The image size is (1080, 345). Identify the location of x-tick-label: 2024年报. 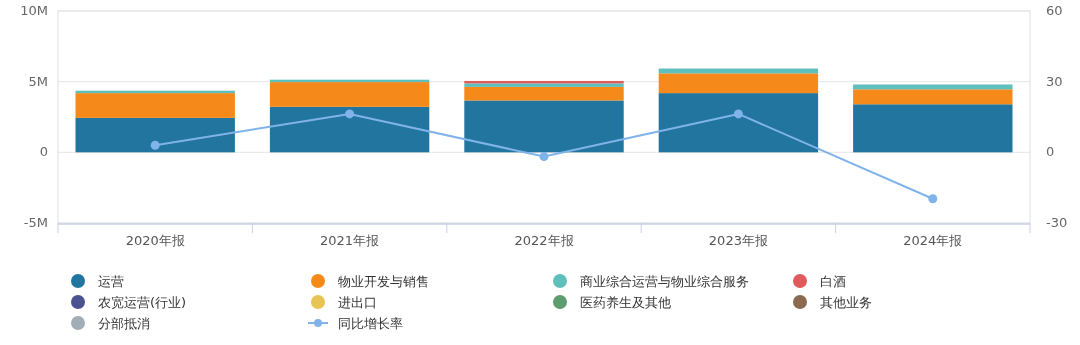
(933, 240).